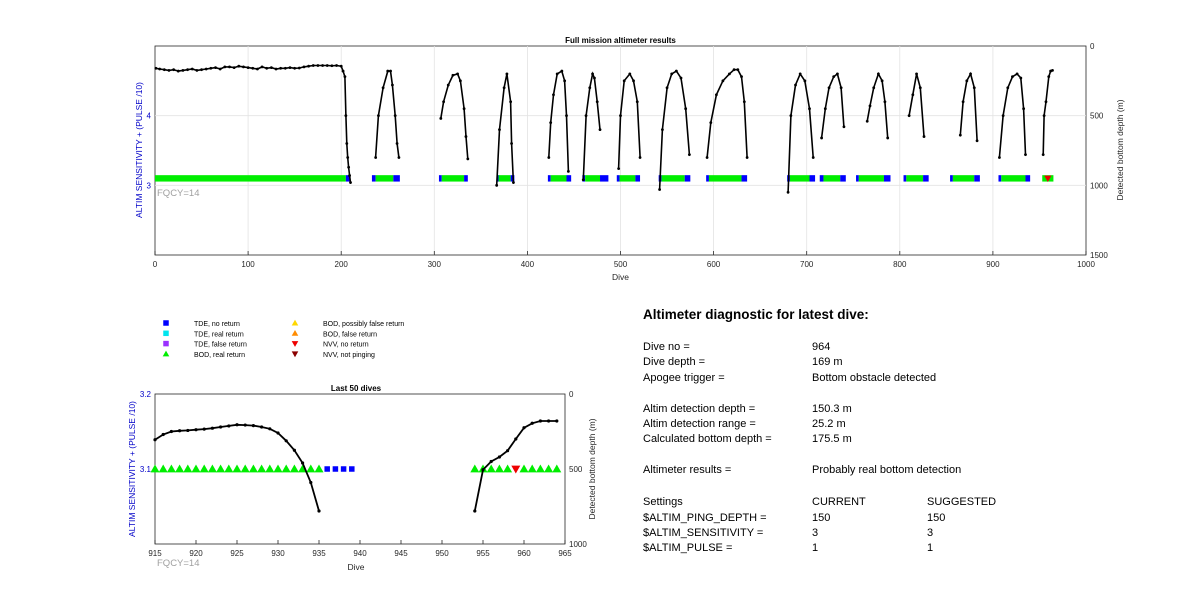  I want to click on nvv-no-return-marker, so click(516, 469).